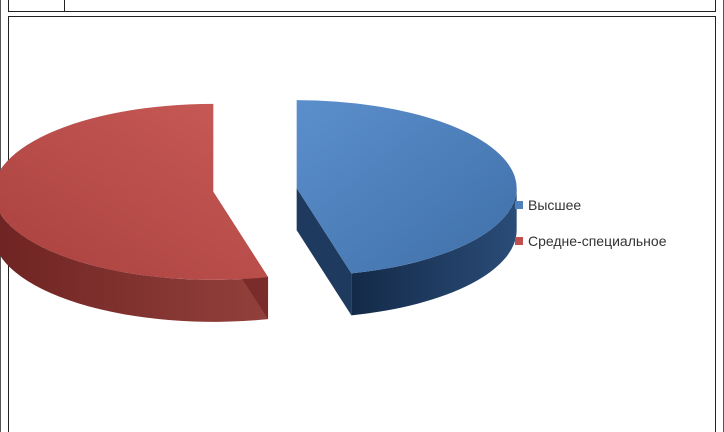  I want to click on table-row-top, so click(362, 6).